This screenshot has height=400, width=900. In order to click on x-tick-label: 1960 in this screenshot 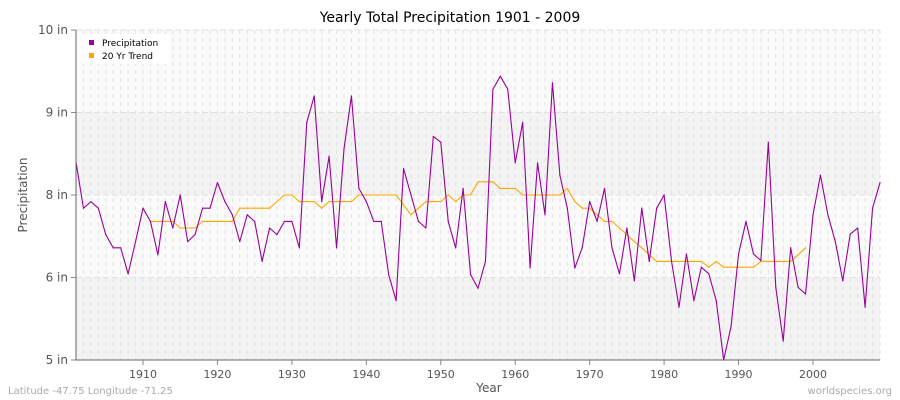, I will do `click(515, 374)`.